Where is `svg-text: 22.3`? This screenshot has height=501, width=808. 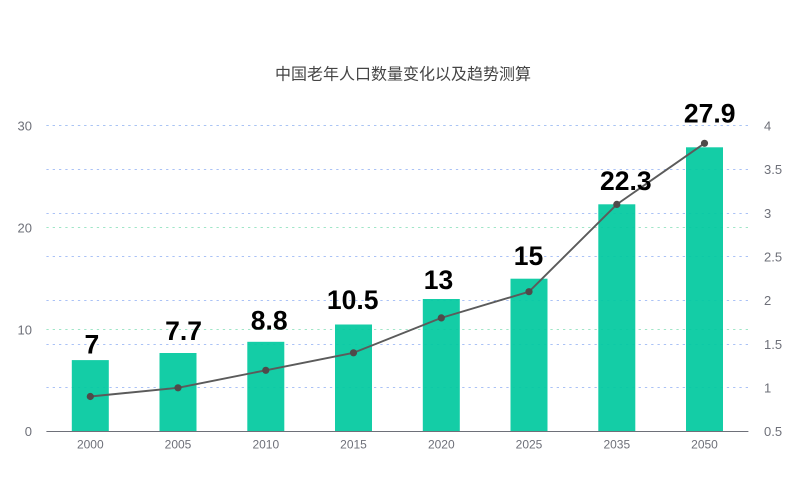 svg-text: 22.3 is located at coordinates (626, 181).